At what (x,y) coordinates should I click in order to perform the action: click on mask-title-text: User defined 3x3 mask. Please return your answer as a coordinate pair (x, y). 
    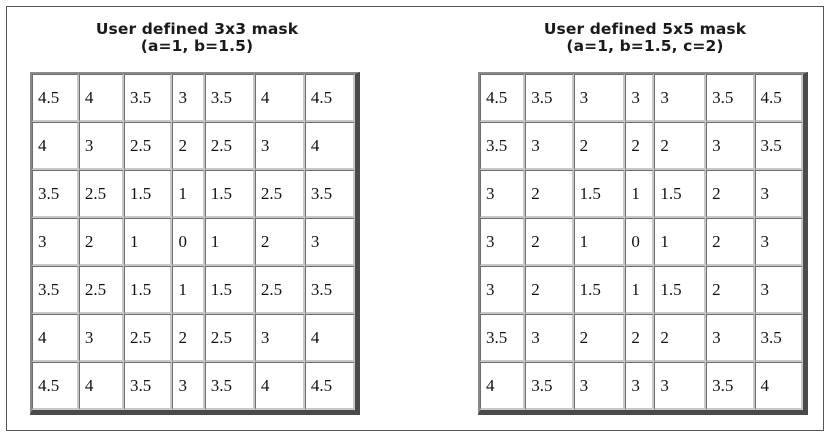
    Looking at the image, I should click on (197, 29).